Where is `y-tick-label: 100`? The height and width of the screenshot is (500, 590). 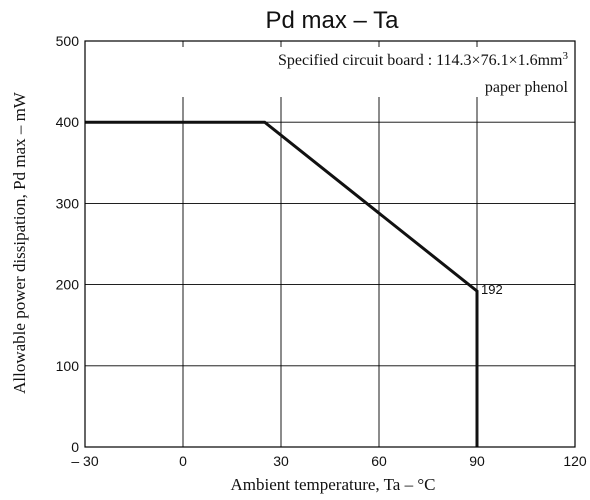
y-tick-label: 100 is located at coordinates (68, 366).